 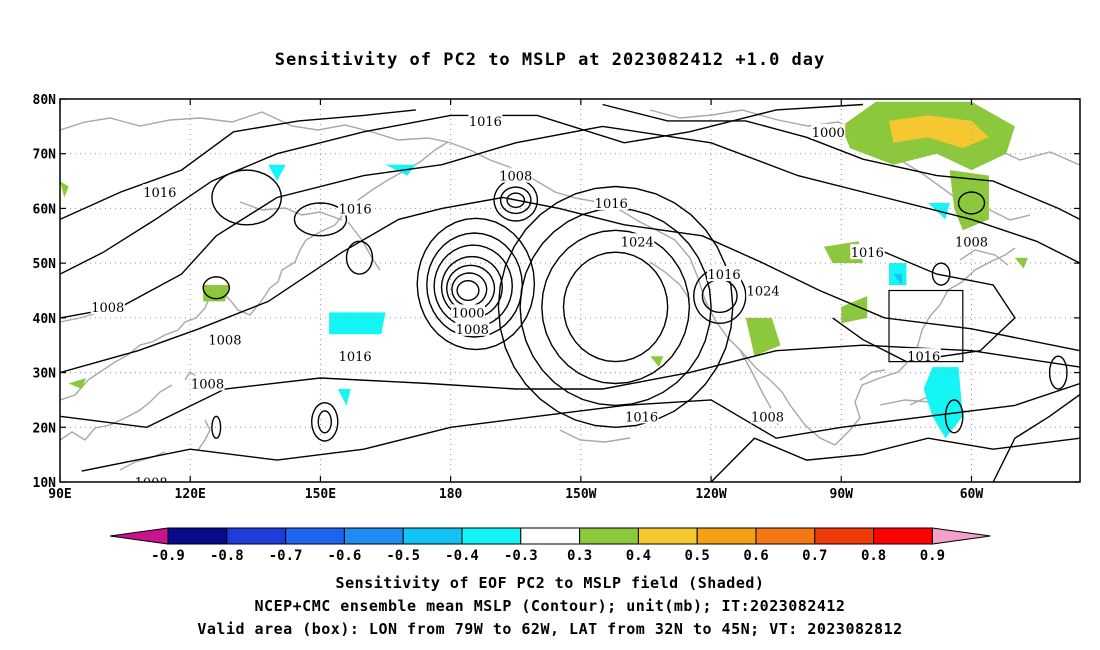 What do you see at coordinates (637, 242) in the screenshot?
I see `contour-label: 1024` at bounding box center [637, 242].